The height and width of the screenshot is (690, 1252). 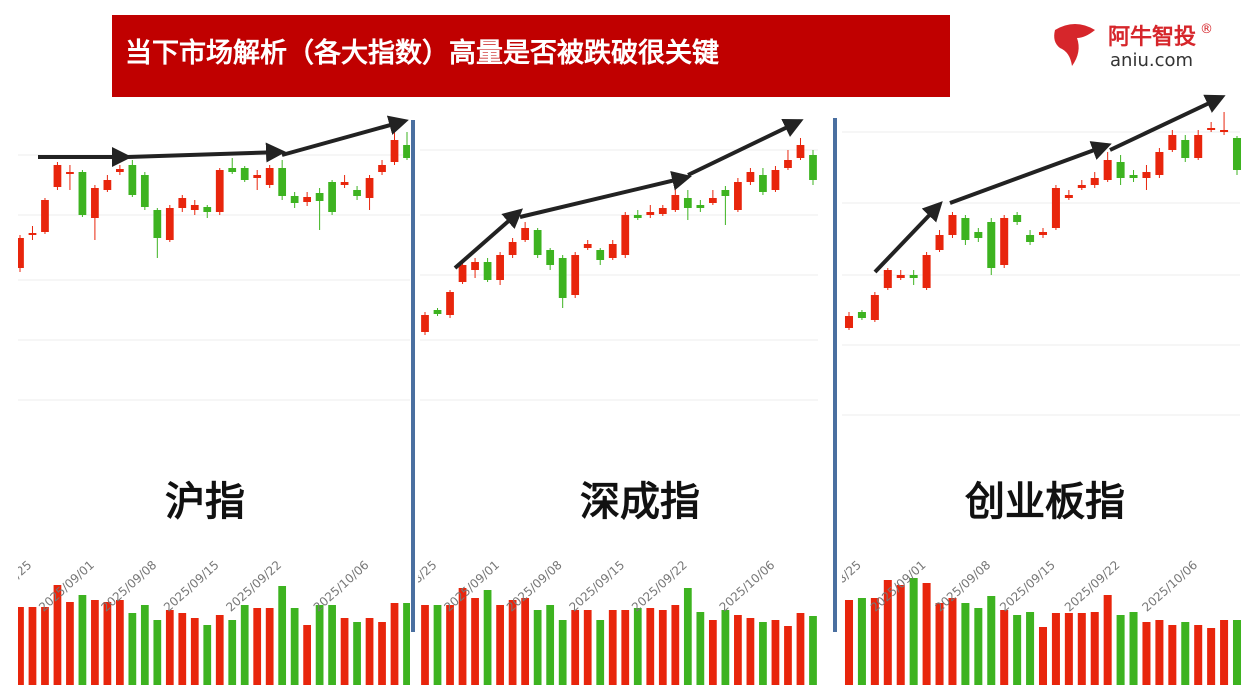 What do you see at coordinates (422, 53) in the screenshot?
I see `slide-title: 当下市场解析（各大指数）高量是否被跌破很关键` at bounding box center [422, 53].